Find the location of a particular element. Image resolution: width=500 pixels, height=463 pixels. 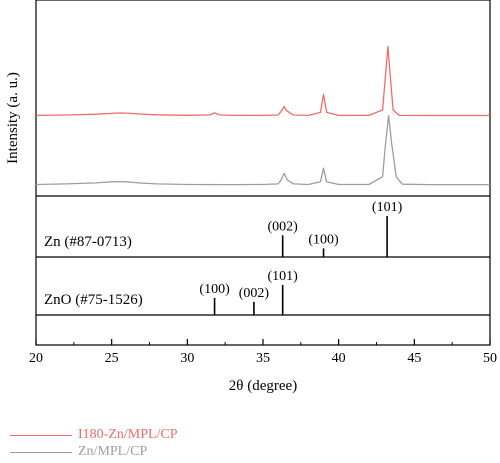

series-line-zn-mpl-cp is located at coordinates (262, 150).